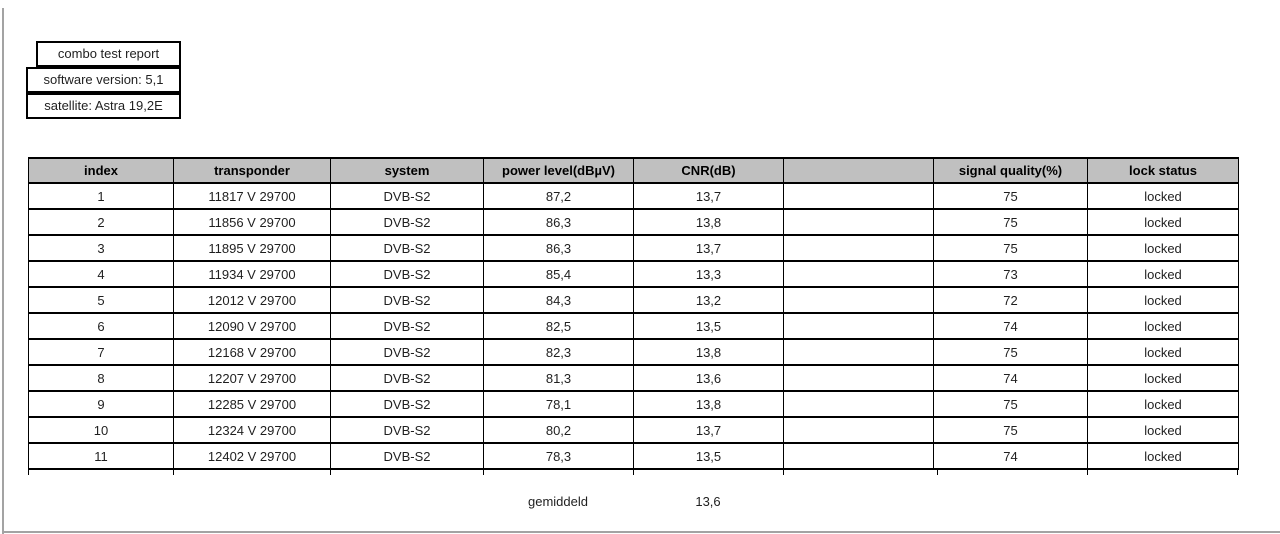 The height and width of the screenshot is (534, 1280). What do you see at coordinates (708, 274) in the screenshot?
I see `table-cell: 13,3` at bounding box center [708, 274].